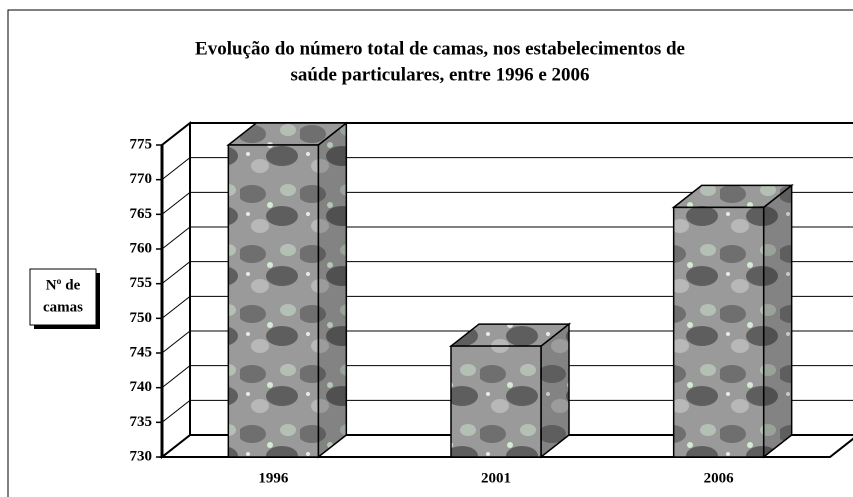 The height and width of the screenshot is (497, 853). Describe the element at coordinates (141, 283) in the screenshot. I see `y-tick-label: 755` at that location.